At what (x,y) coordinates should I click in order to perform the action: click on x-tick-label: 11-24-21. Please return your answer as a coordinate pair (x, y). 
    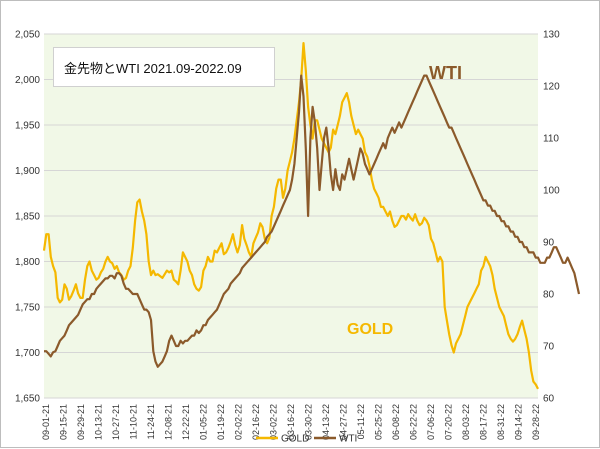
    Looking at the image, I should click on (151, 421).